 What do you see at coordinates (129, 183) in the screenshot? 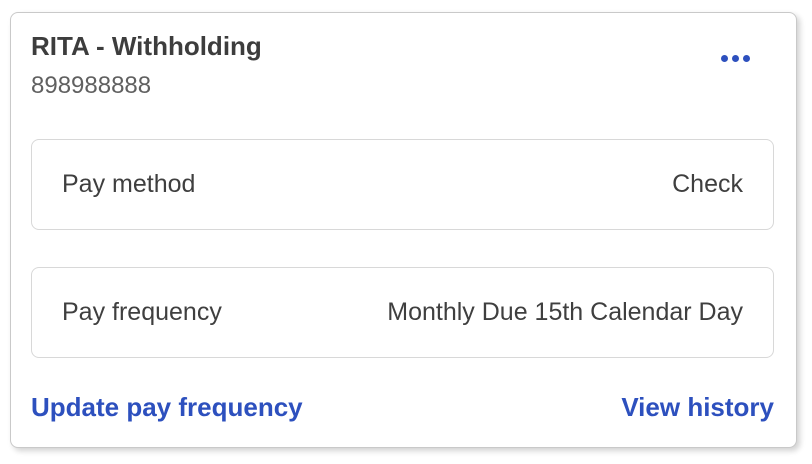
I see `pay-method-label: Pay method` at bounding box center [129, 183].